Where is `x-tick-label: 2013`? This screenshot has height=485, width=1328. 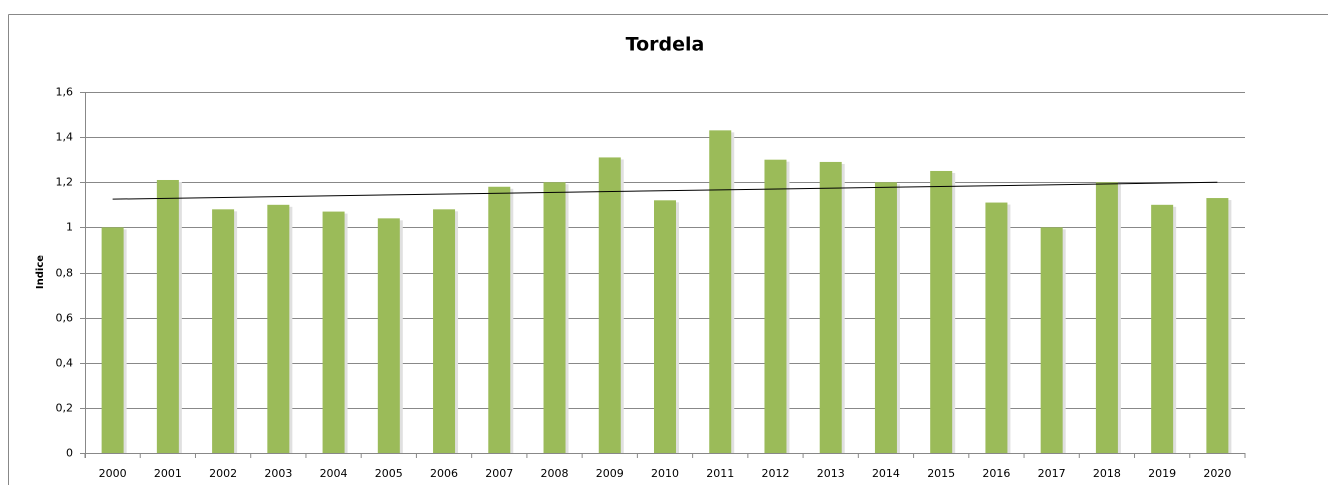 x-tick-label: 2013 is located at coordinates (831, 473).